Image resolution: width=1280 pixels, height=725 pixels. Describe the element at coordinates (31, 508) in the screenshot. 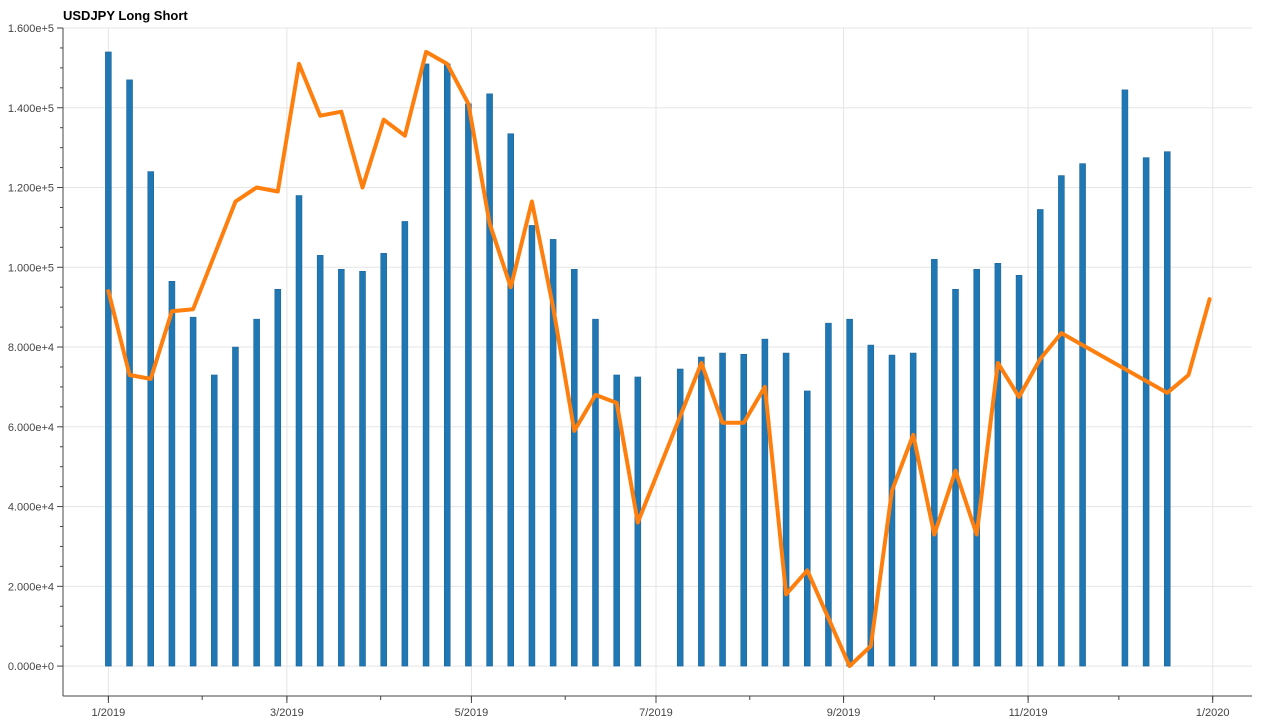

I see `y-tick-label: 4.000e+4` at that location.